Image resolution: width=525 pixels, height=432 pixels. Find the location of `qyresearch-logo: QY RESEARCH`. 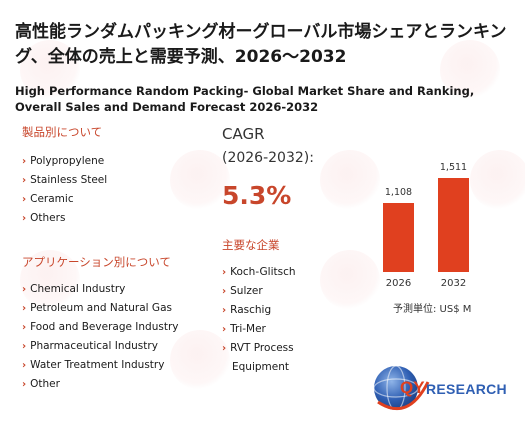

qyresearch-logo: QY RESEARCH is located at coordinates (446, 392).